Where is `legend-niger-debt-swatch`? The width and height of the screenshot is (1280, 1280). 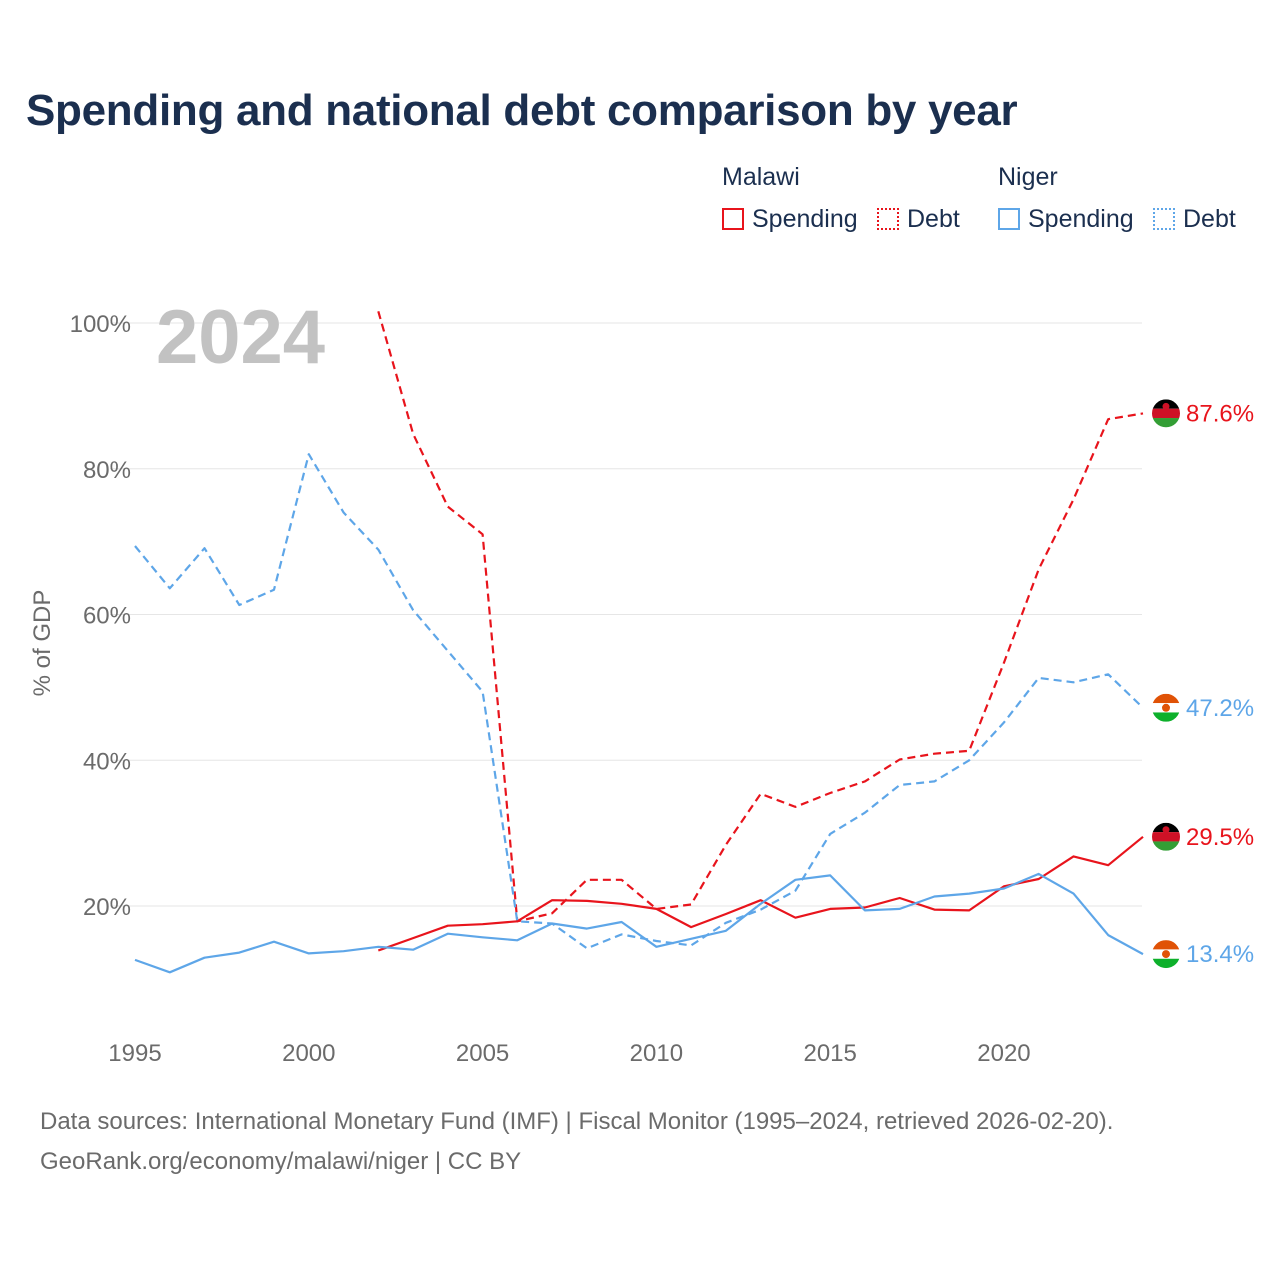 legend-niger-debt-swatch is located at coordinates (1164, 219).